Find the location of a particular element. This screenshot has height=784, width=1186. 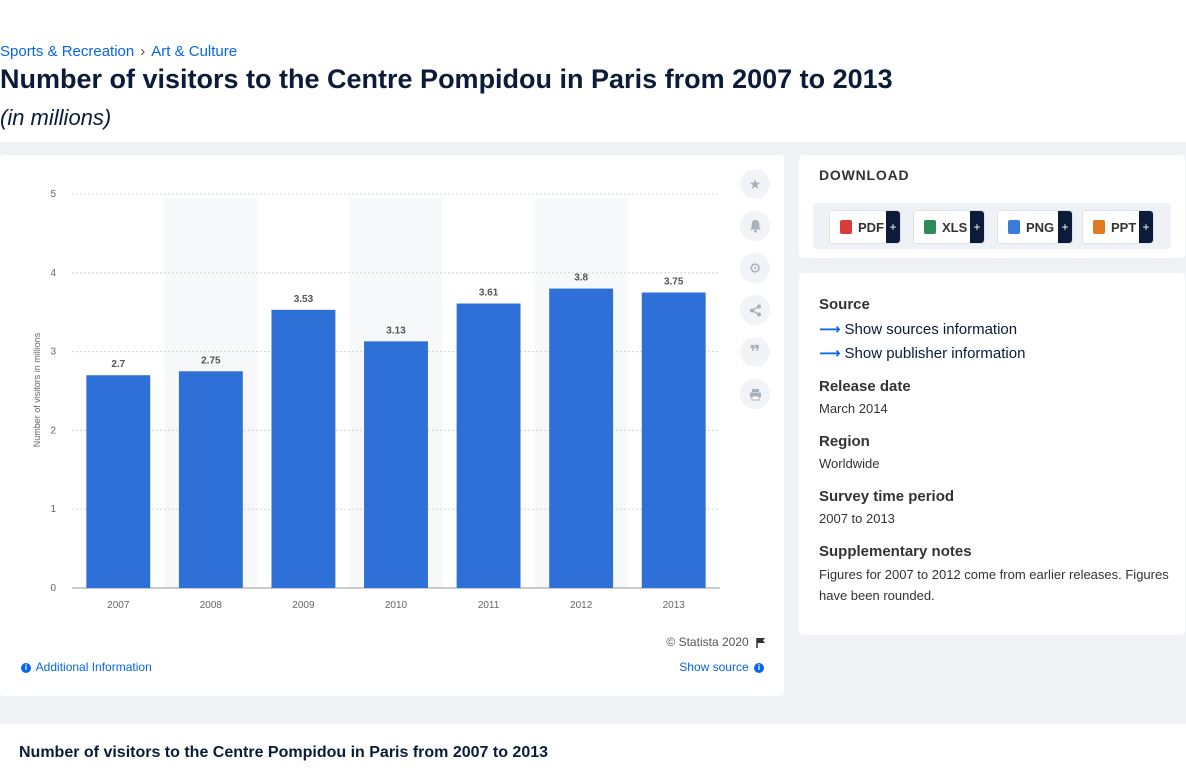

show-source-link: Show source i is located at coordinates (722, 667).